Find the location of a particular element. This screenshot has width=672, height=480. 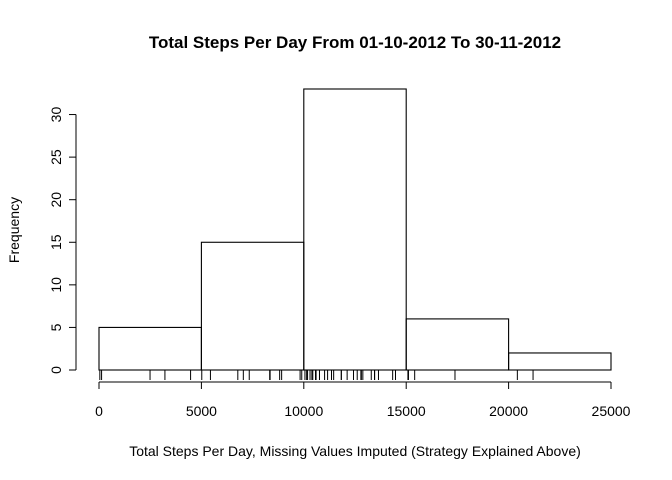

x-tick-label: 25000 is located at coordinates (611, 411).